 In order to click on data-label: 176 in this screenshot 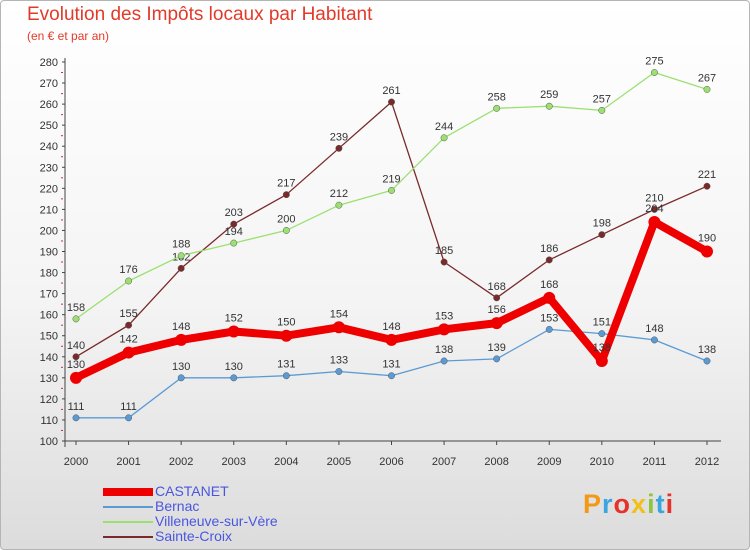, I will do `click(128, 270)`.